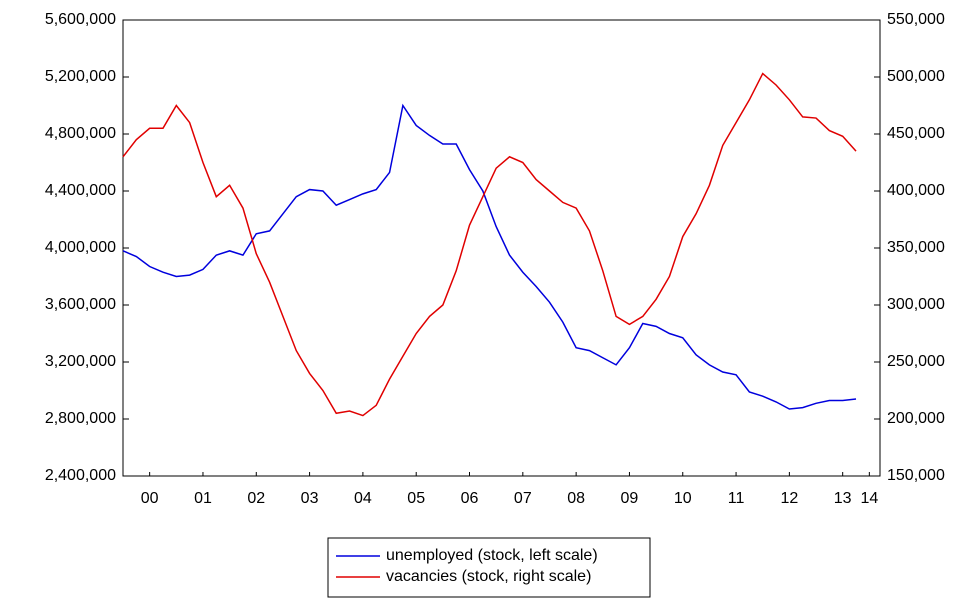  What do you see at coordinates (80, 247) in the screenshot?
I see `y-tick-label: 4,000,000` at bounding box center [80, 247].